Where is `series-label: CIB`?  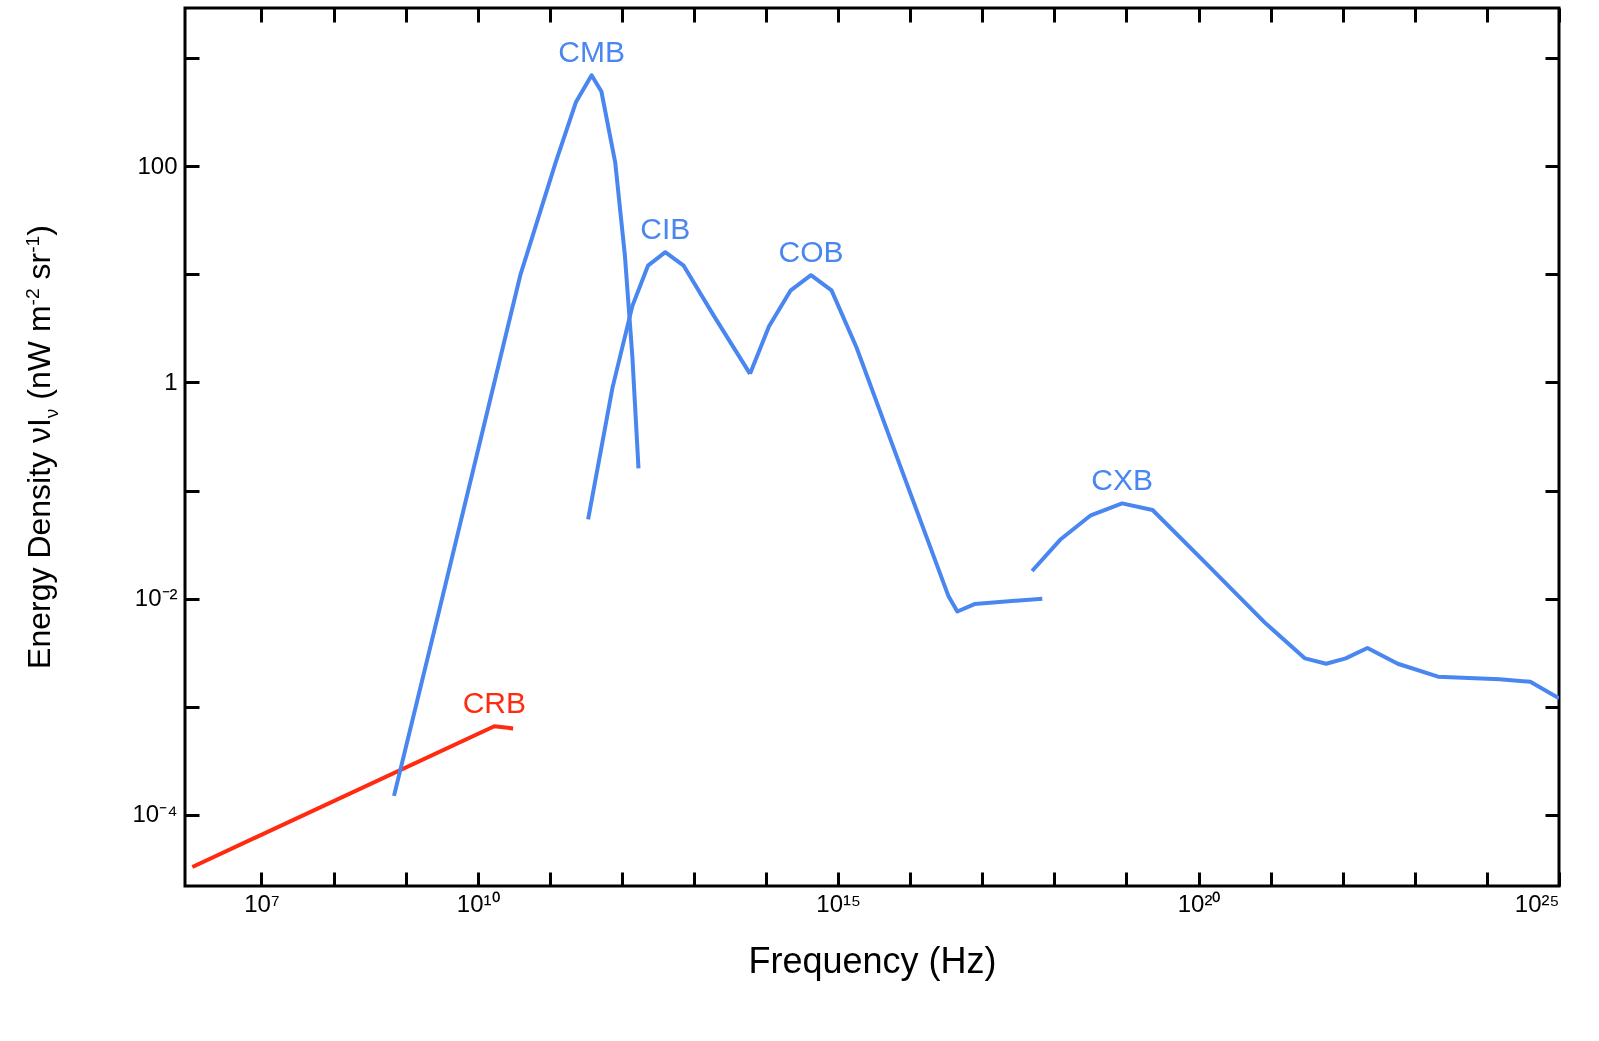
series-label: CIB is located at coordinates (665, 229).